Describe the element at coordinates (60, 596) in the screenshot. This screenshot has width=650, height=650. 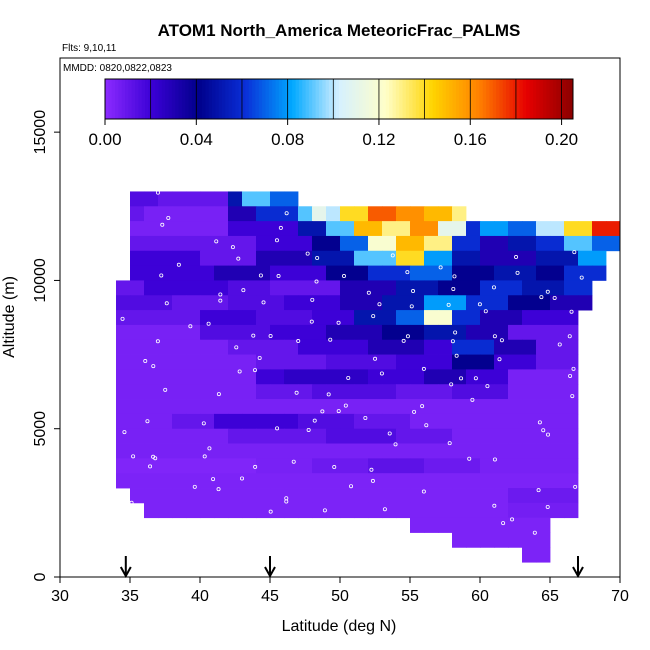
I see `x-tick-label: 30` at that location.